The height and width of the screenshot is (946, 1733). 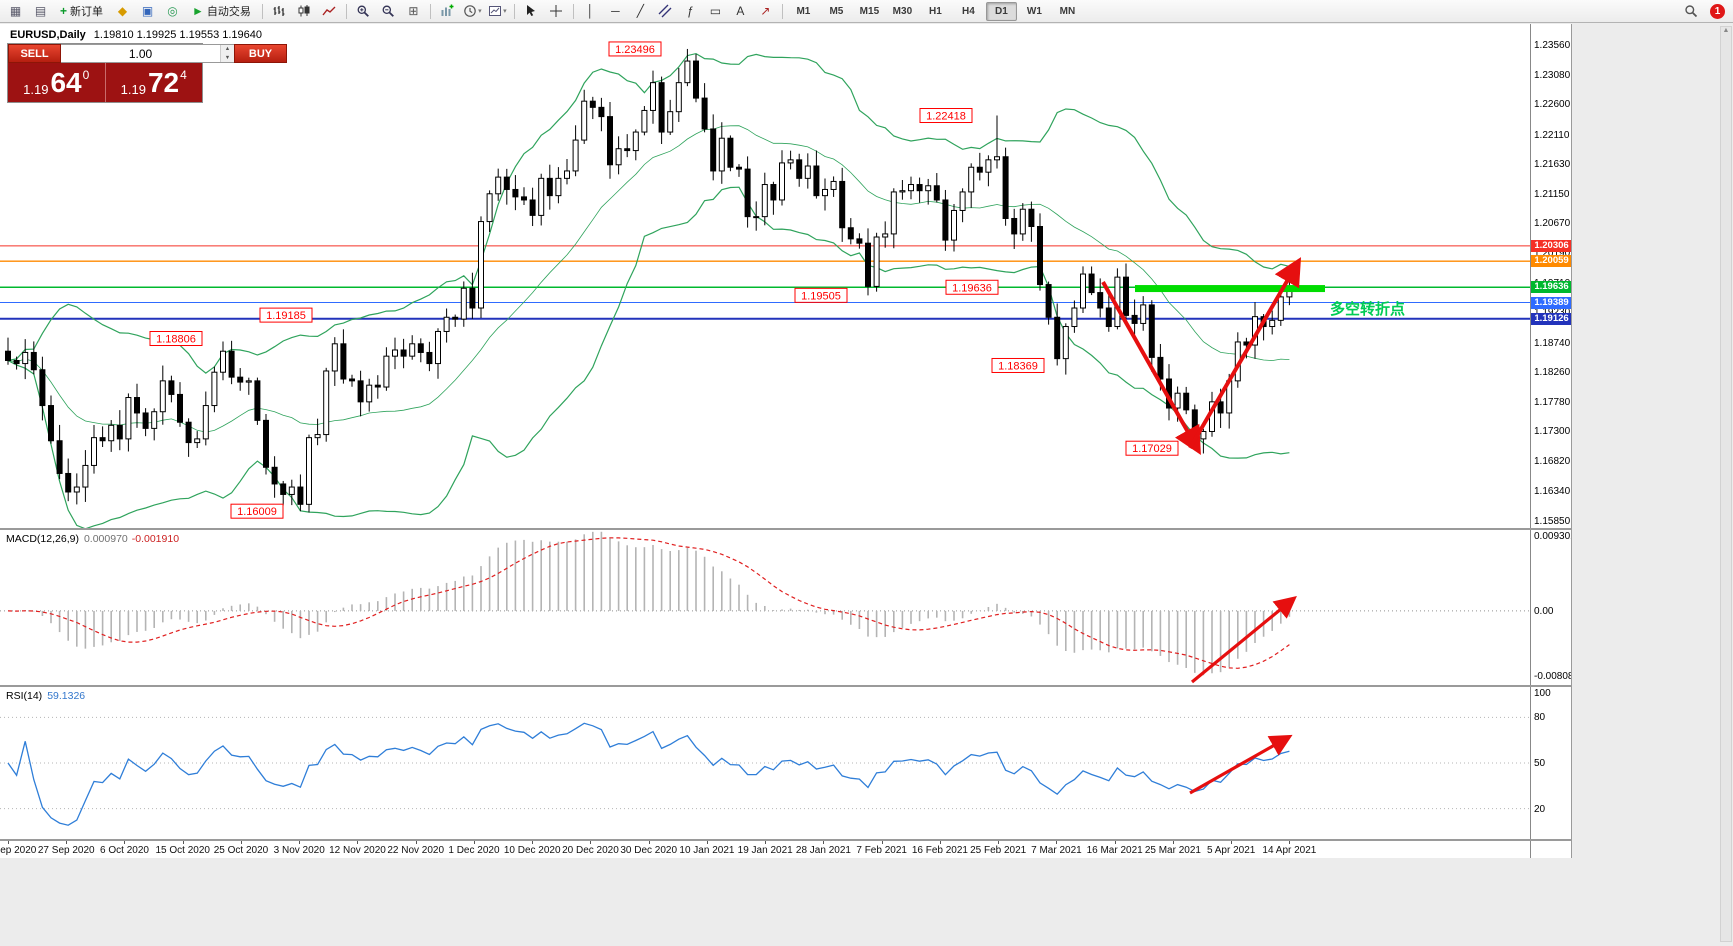 What do you see at coordinates (1551, 245) in the screenshot?
I see `price-marker: 1.20306` at bounding box center [1551, 245].